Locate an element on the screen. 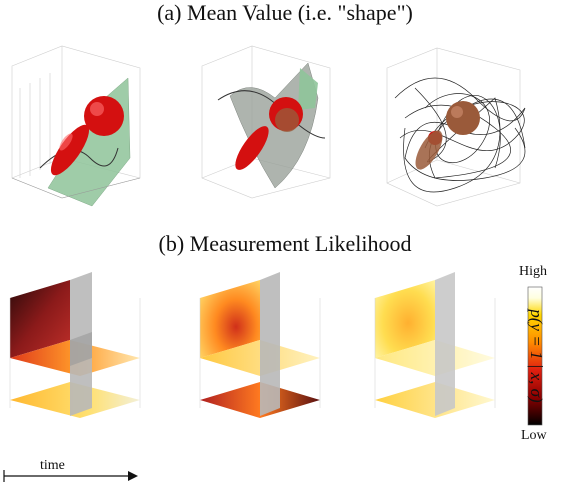 The height and width of the screenshot is (486, 570). colorbar-axis-label: p(y = 1 | x, σ) is located at coordinates (536, 356).